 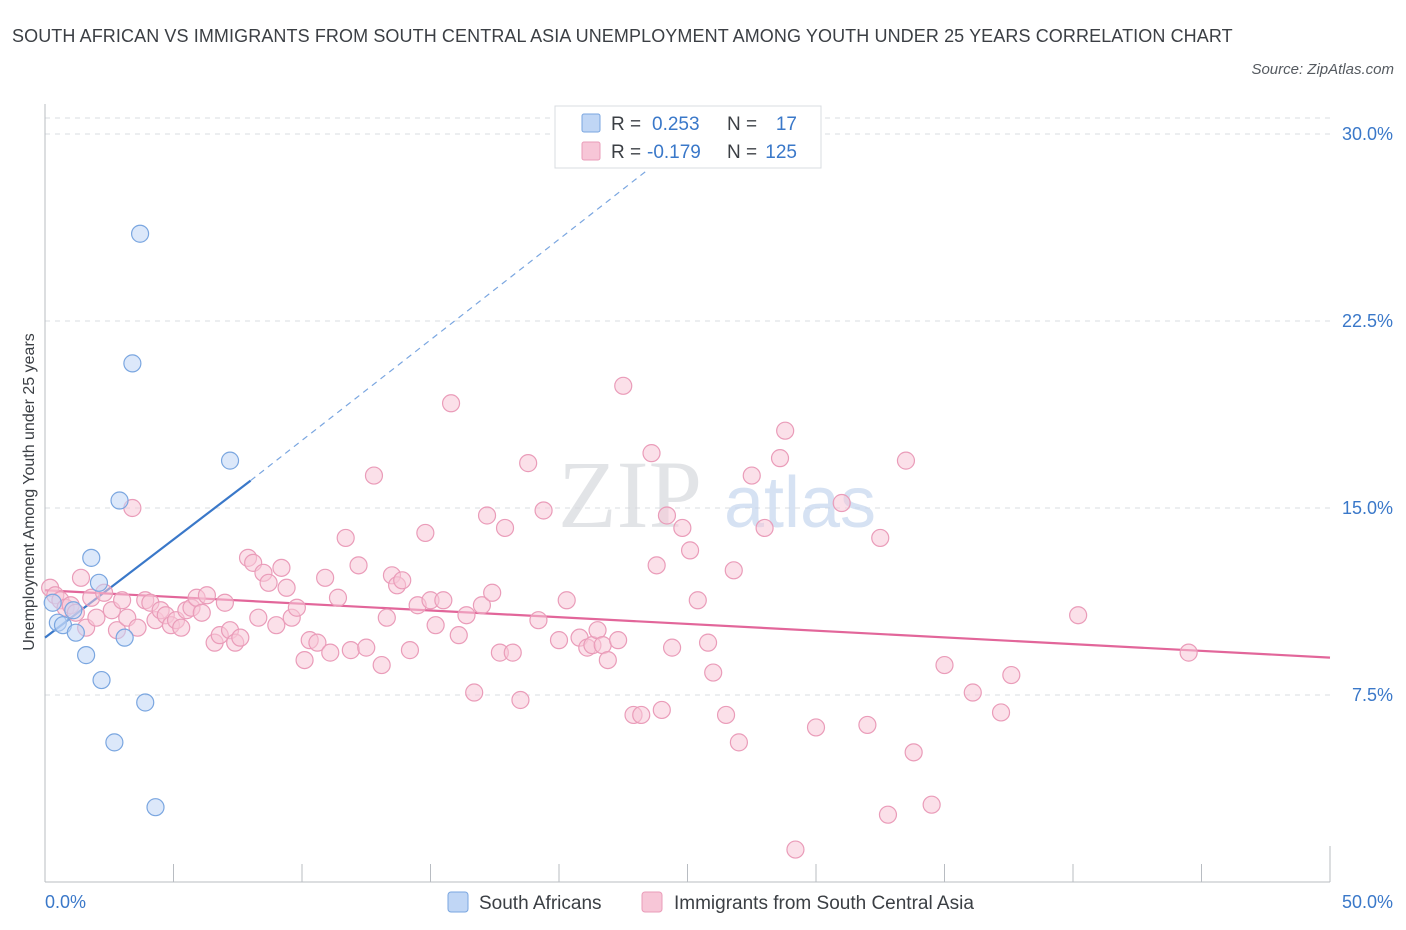 What do you see at coordinates (674, 152) in the screenshot?
I see `legend-r-value-2: -0.179` at bounding box center [674, 152].